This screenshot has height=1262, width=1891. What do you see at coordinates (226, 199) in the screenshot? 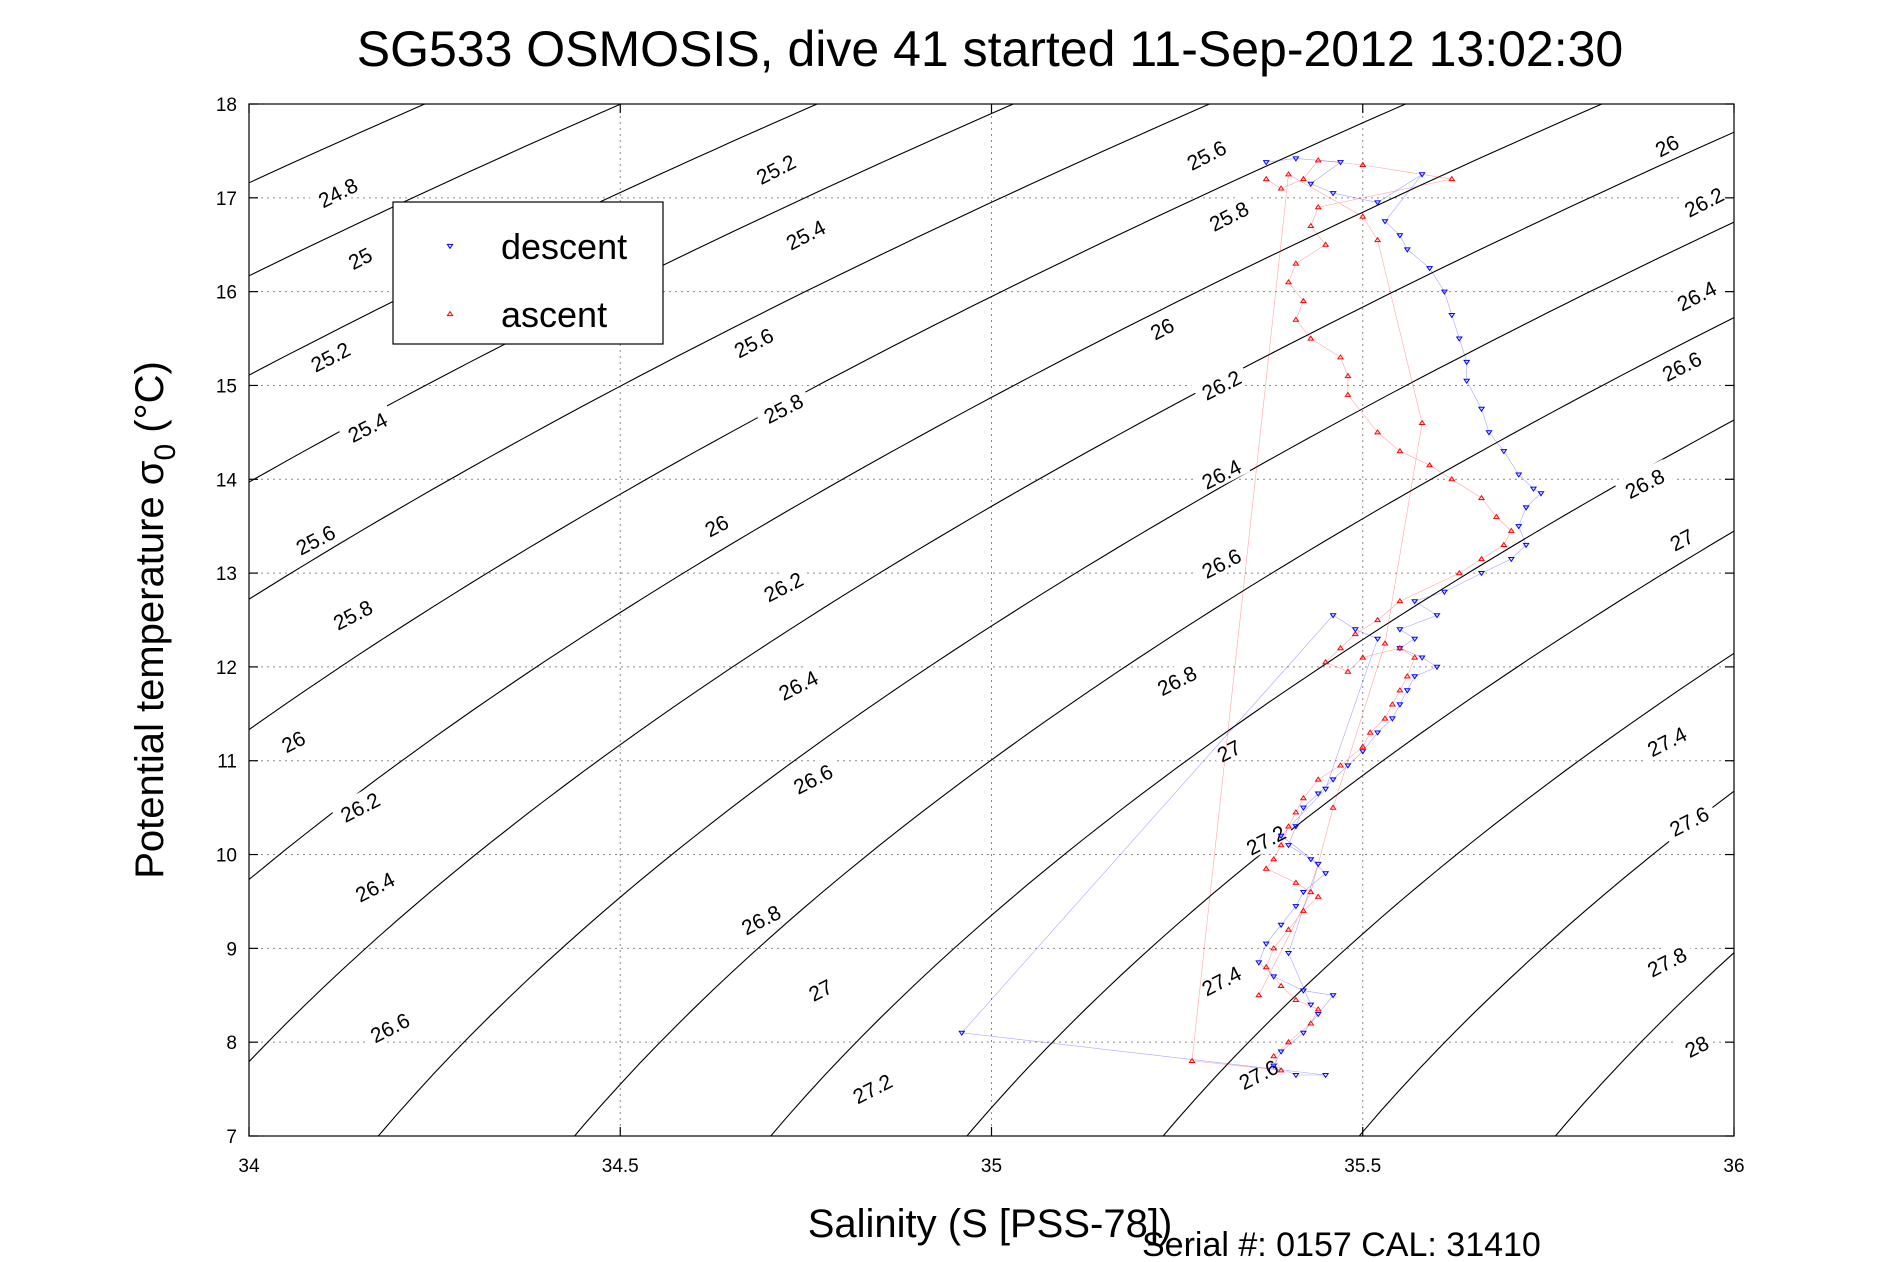
I see `y-tick-label: 17` at bounding box center [226, 199].